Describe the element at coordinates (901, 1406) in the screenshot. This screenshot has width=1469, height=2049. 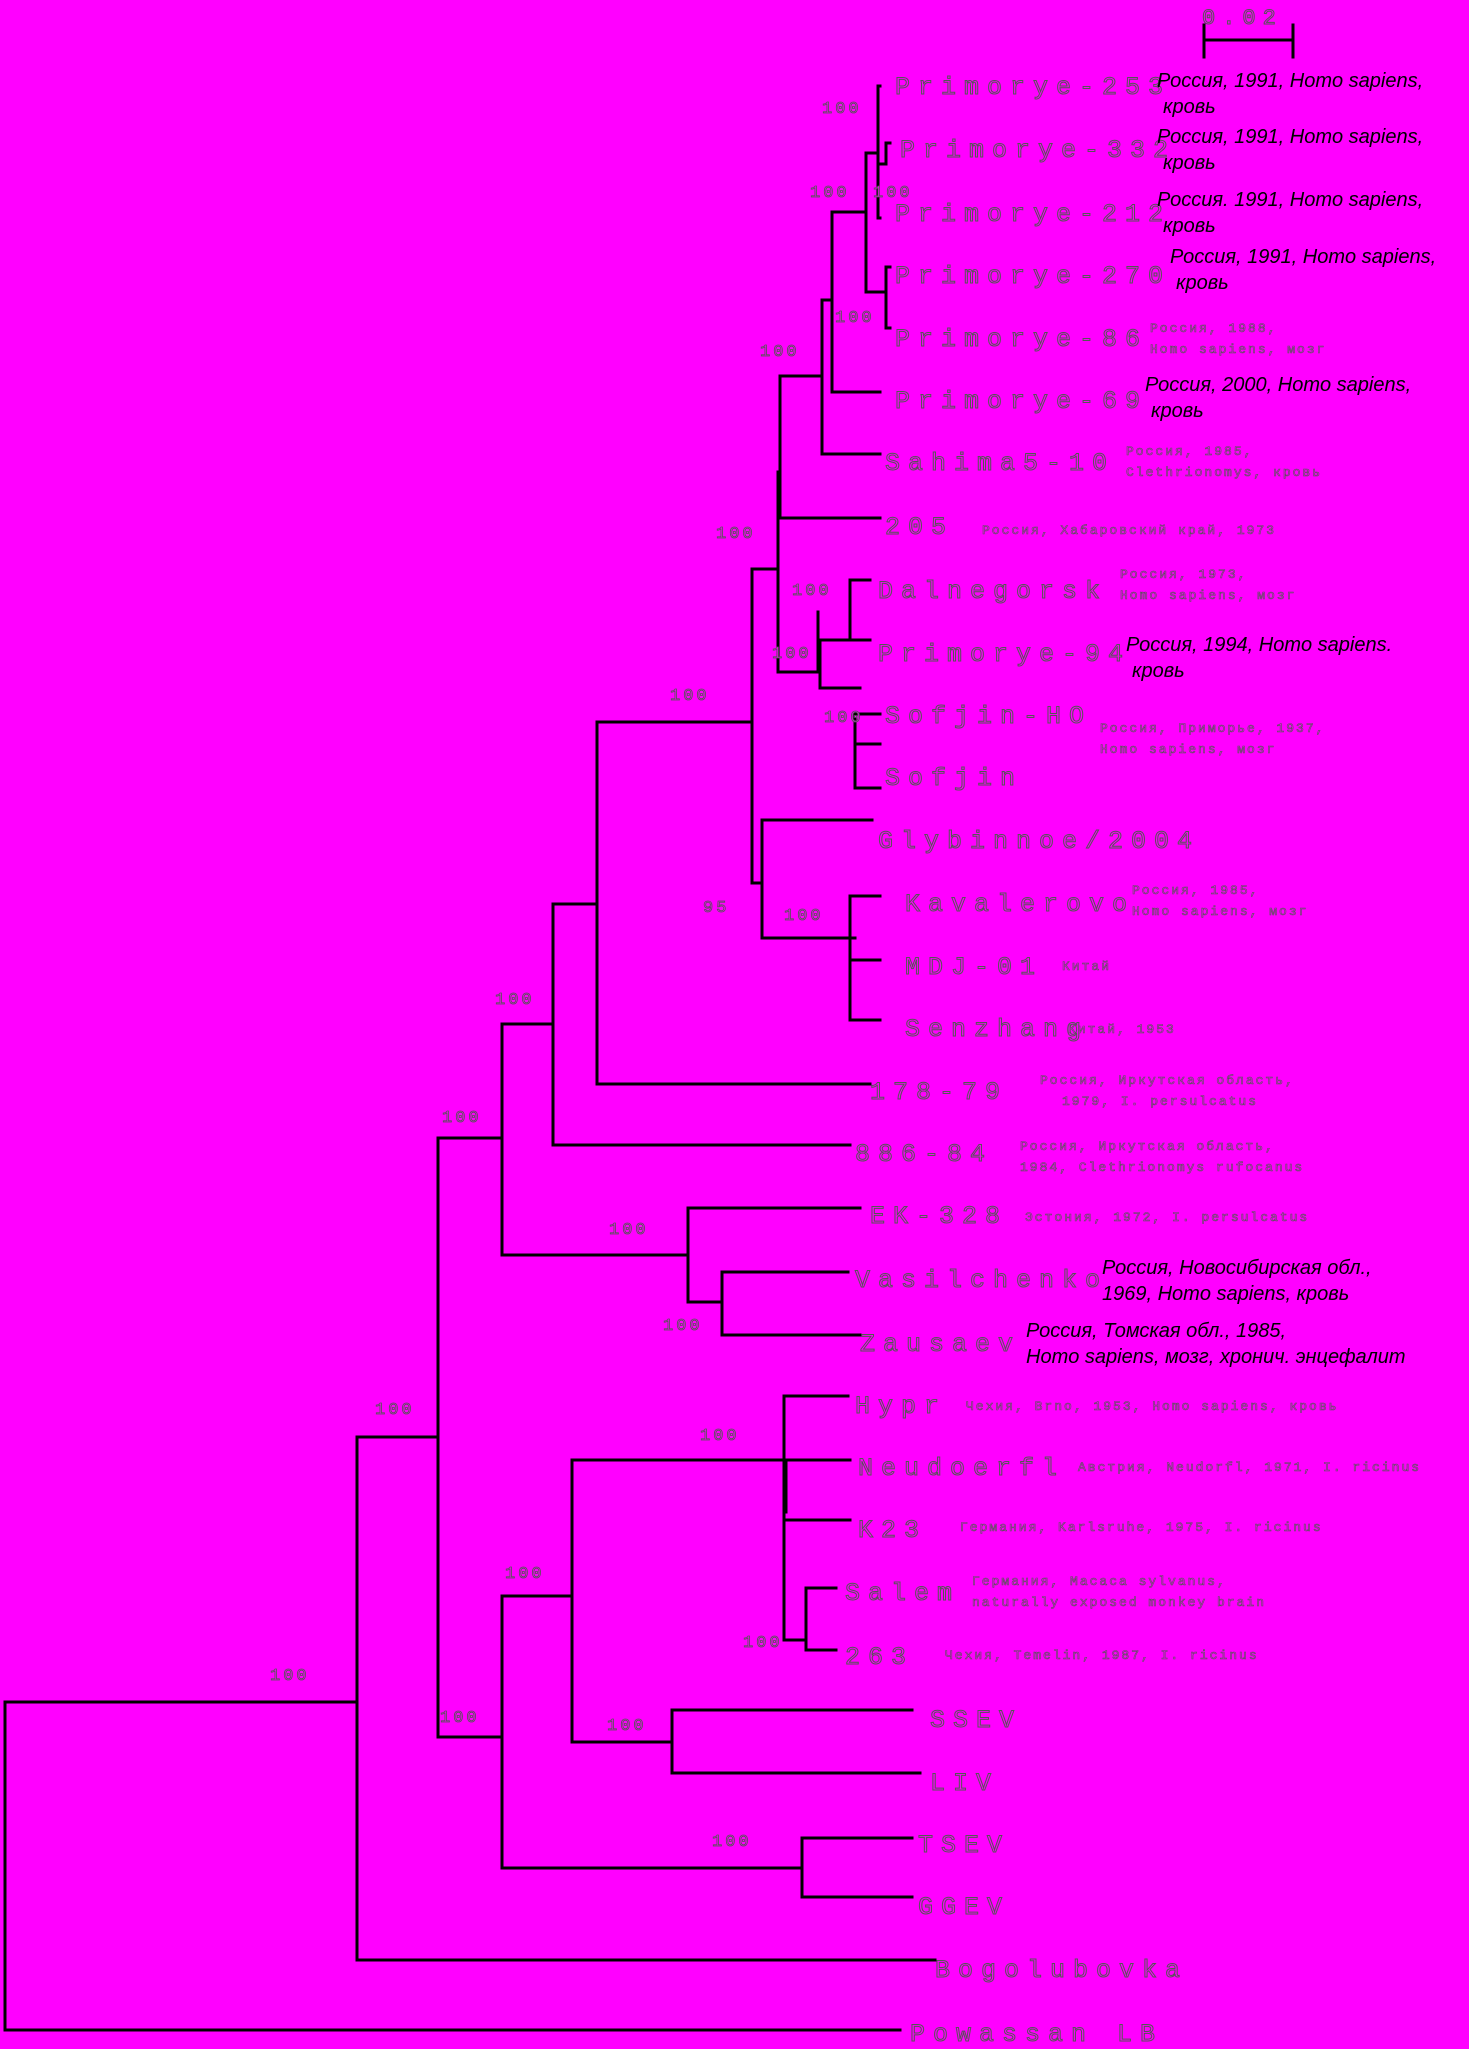
I see `leaf-hypr: Hypr` at that location.